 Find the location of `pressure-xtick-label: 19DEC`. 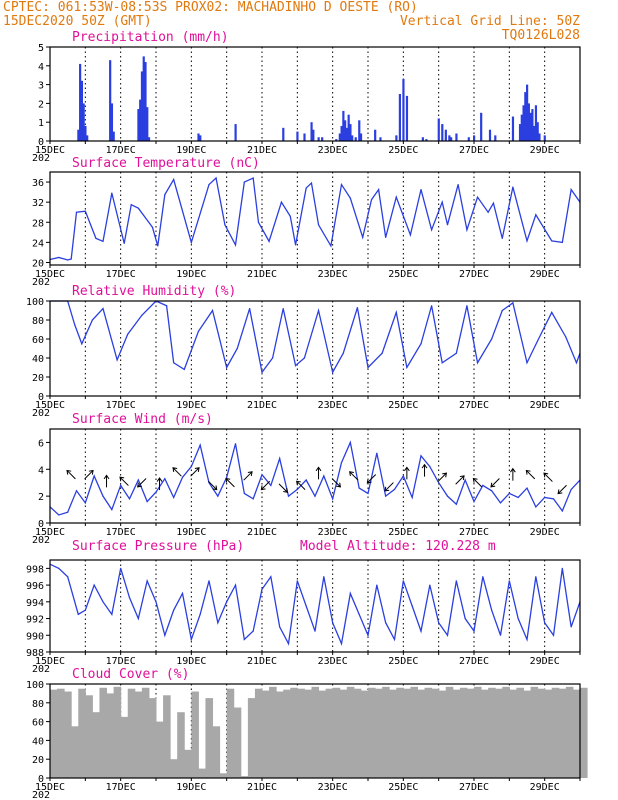

pressure-xtick-label: 19DEC is located at coordinates (191, 661).